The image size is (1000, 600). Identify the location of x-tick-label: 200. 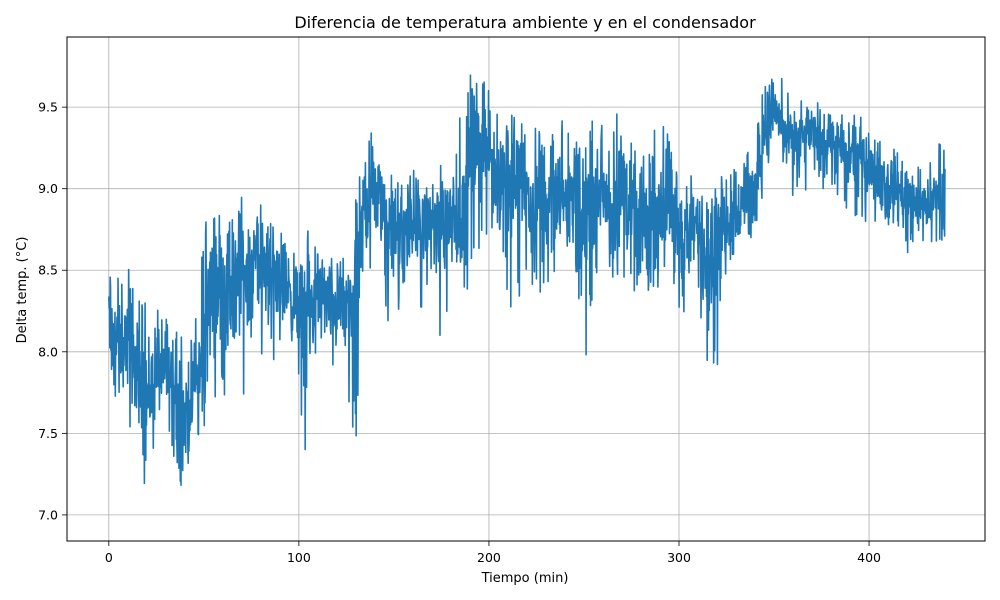
(489, 557).